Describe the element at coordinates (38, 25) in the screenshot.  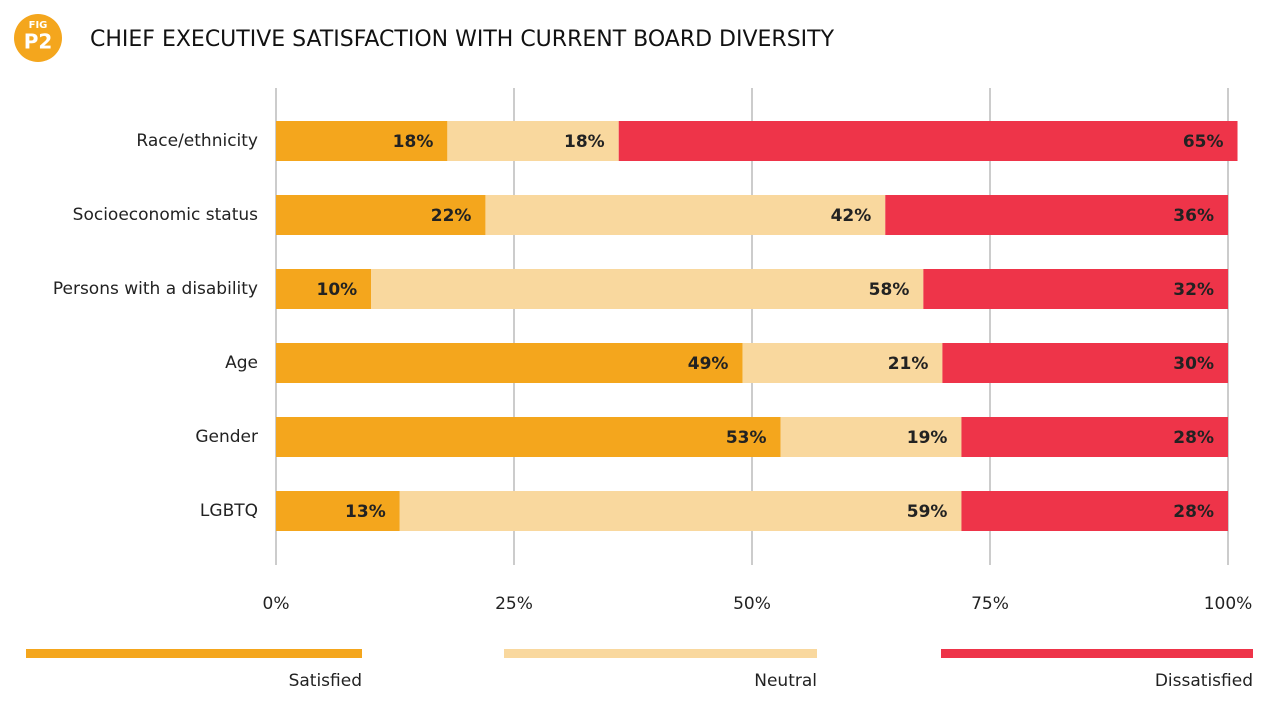
I see `figure-badge-top: FIG` at that location.